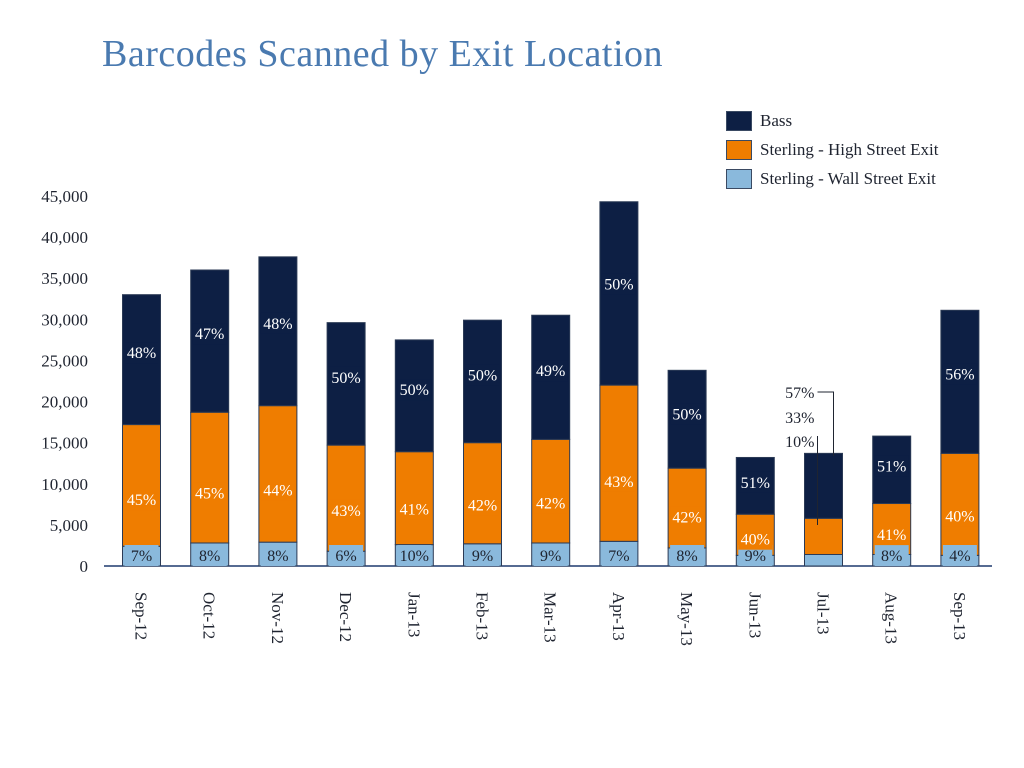  I want to click on y-tick-label: 45,000, so click(64, 196).